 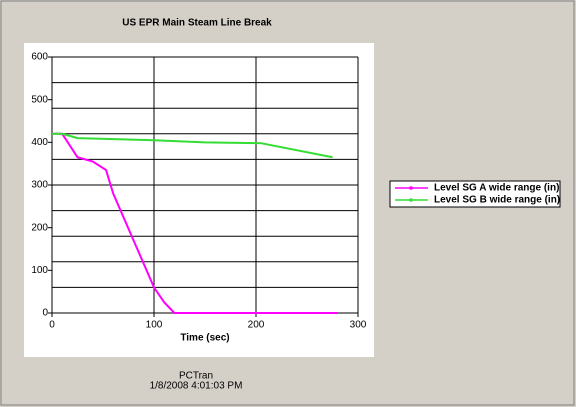 I want to click on y-tick-label: 400, so click(x=39, y=142).